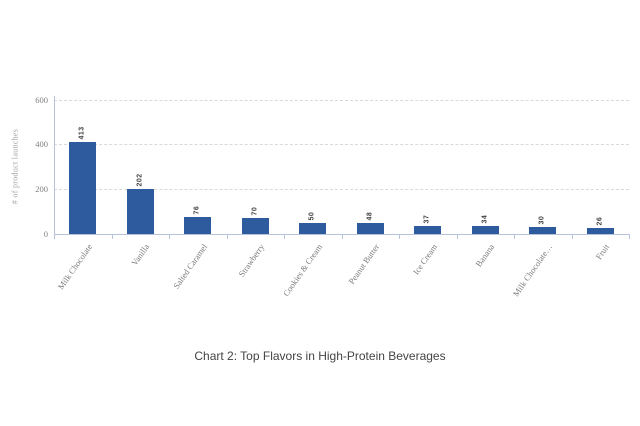  I want to click on bar-value-label: 48, so click(370, 216).